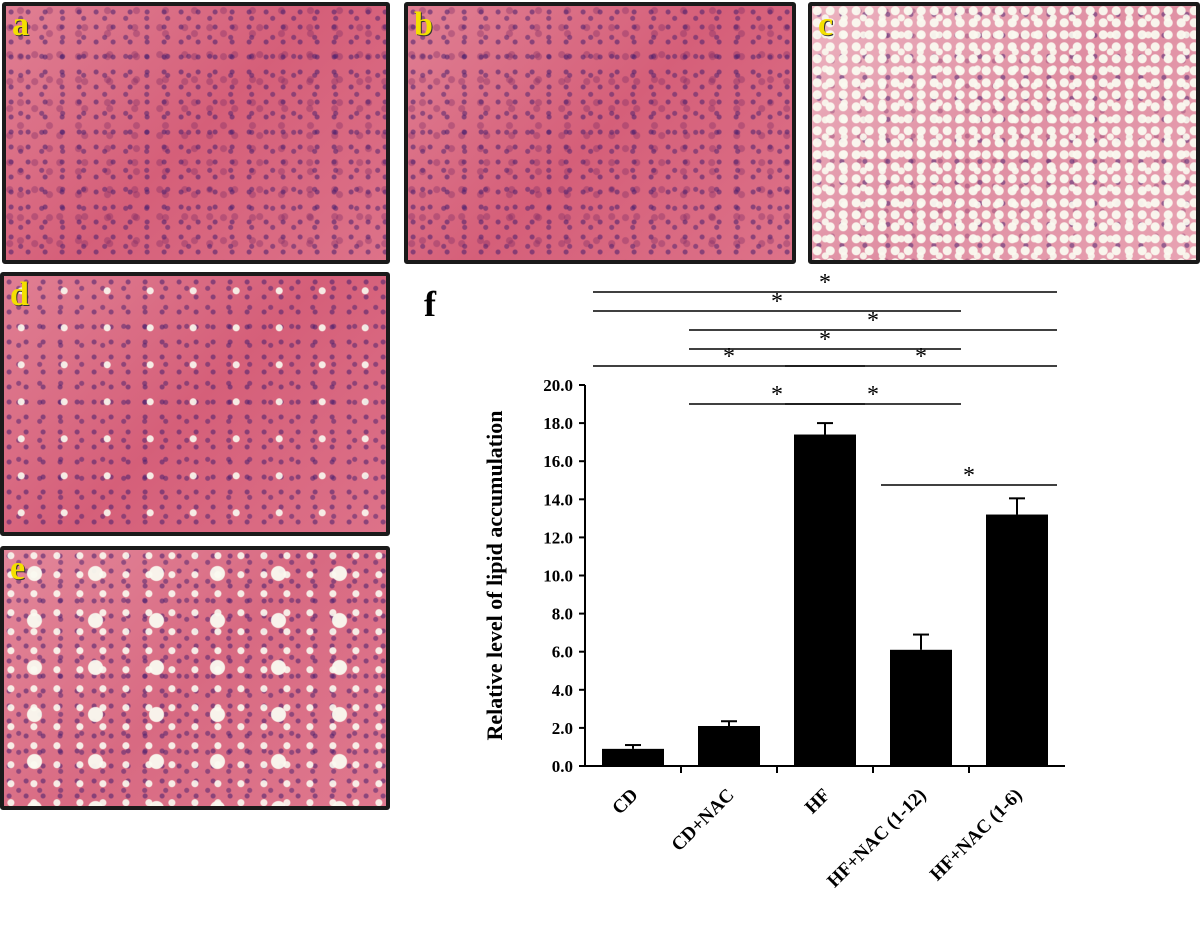 This screenshot has height=925, width=1200. What do you see at coordinates (826, 24) in the screenshot?
I see `panel-label-c: c` at bounding box center [826, 24].